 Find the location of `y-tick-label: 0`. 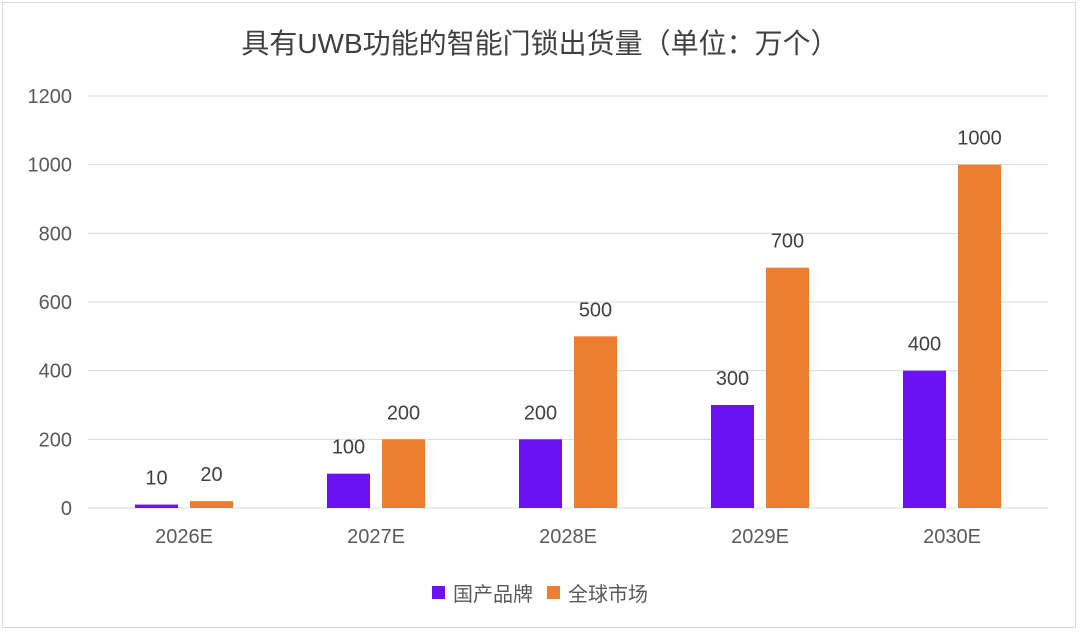

y-tick-label: 0 is located at coordinates (66, 509).